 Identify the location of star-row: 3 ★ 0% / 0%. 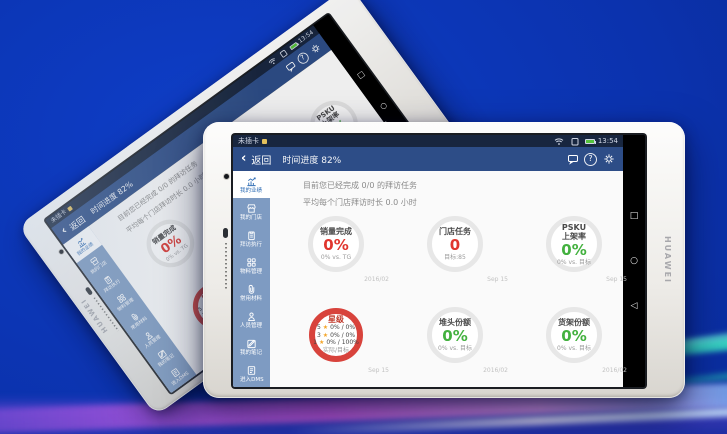
(336, 336).